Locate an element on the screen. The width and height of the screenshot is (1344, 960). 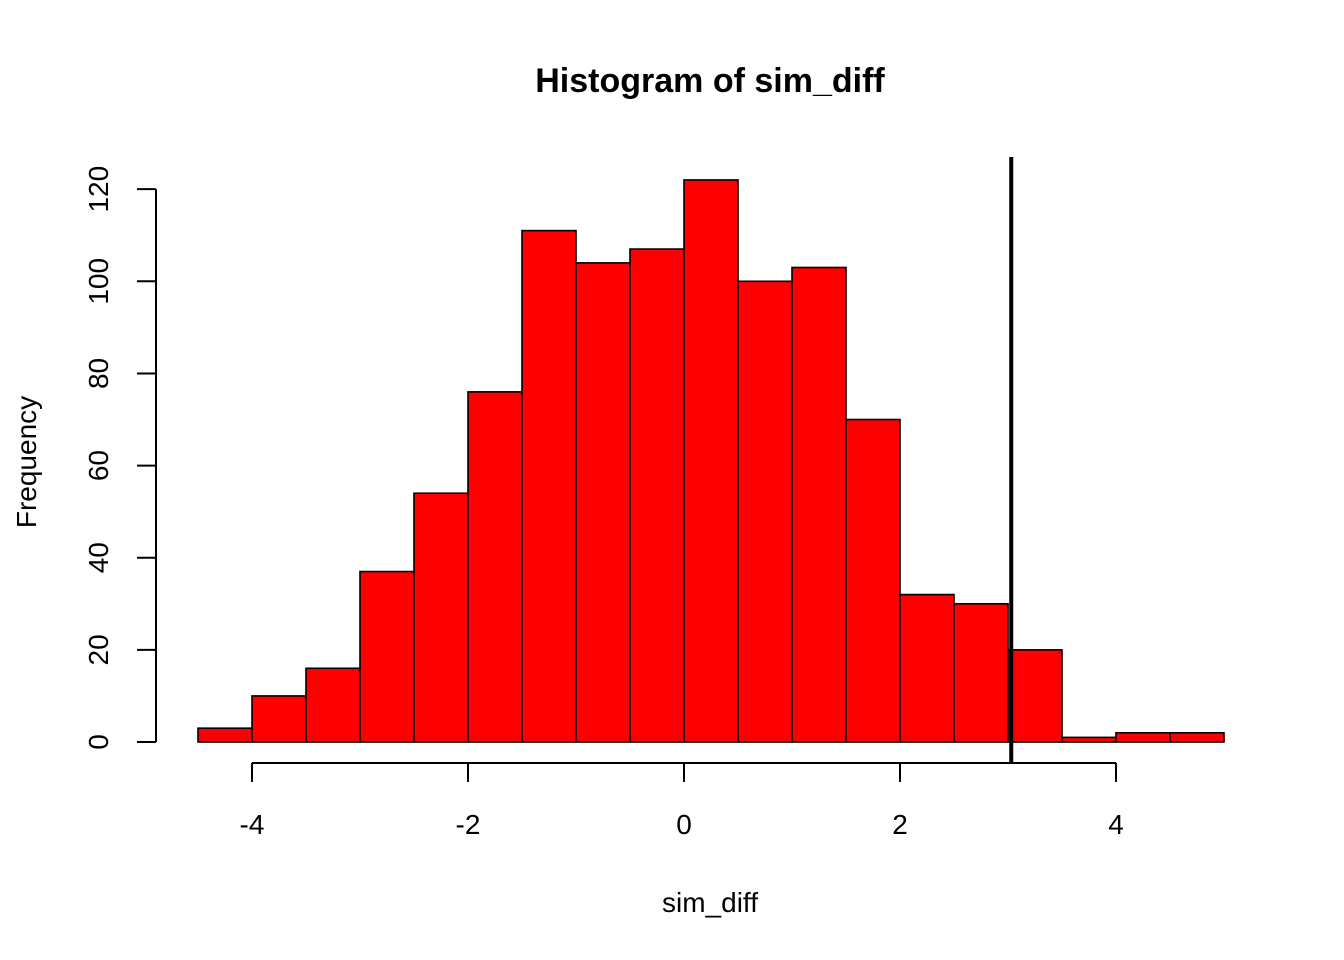
x-tick-label: -4 is located at coordinates (252, 824).